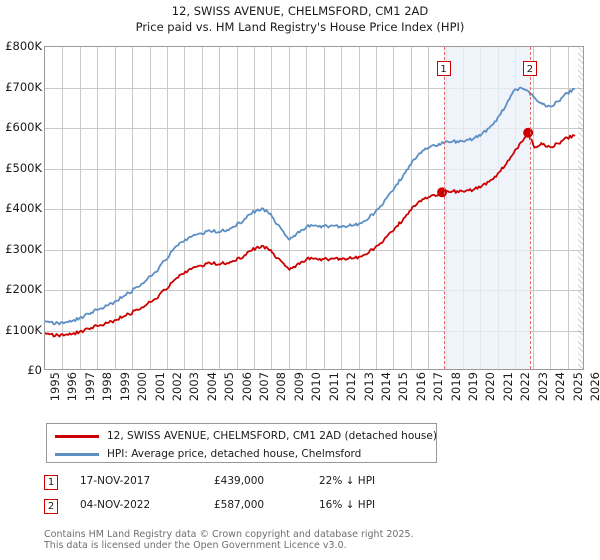 This screenshot has height=560, width=600. What do you see at coordinates (23, 289) in the screenshot?
I see `y-axis-tick-label: £200K` at bounding box center [23, 289].